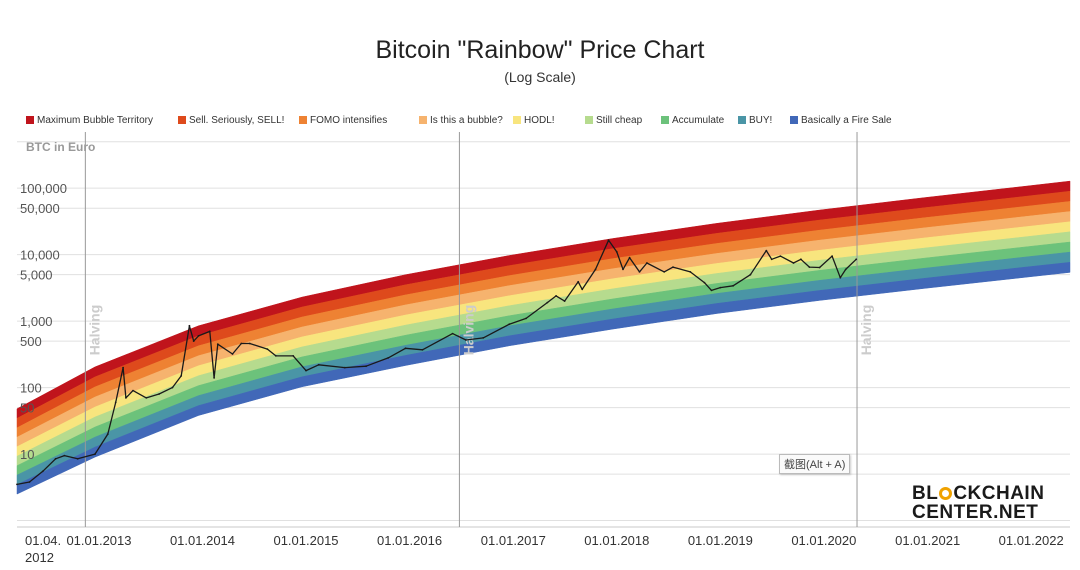 This screenshot has height=570, width=1080. What do you see at coordinates (61, 147) in the screenshot?
I see `y-axis-label: BTC in Euro` at bounding box center [61, 147].